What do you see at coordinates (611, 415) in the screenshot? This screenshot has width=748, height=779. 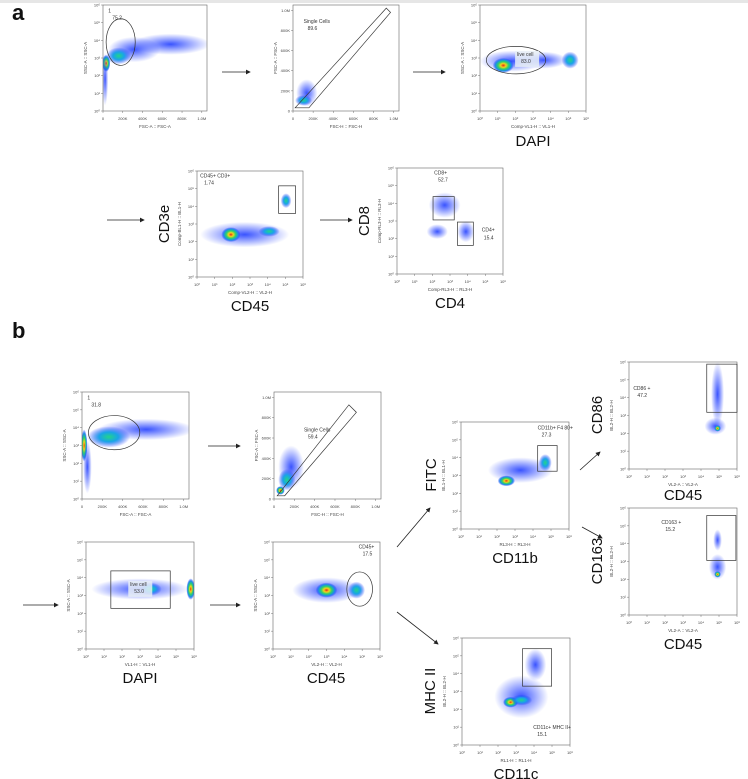 I see `y-axis-label: BL2-H :: BL2-H` at bounding box center [611, 415].